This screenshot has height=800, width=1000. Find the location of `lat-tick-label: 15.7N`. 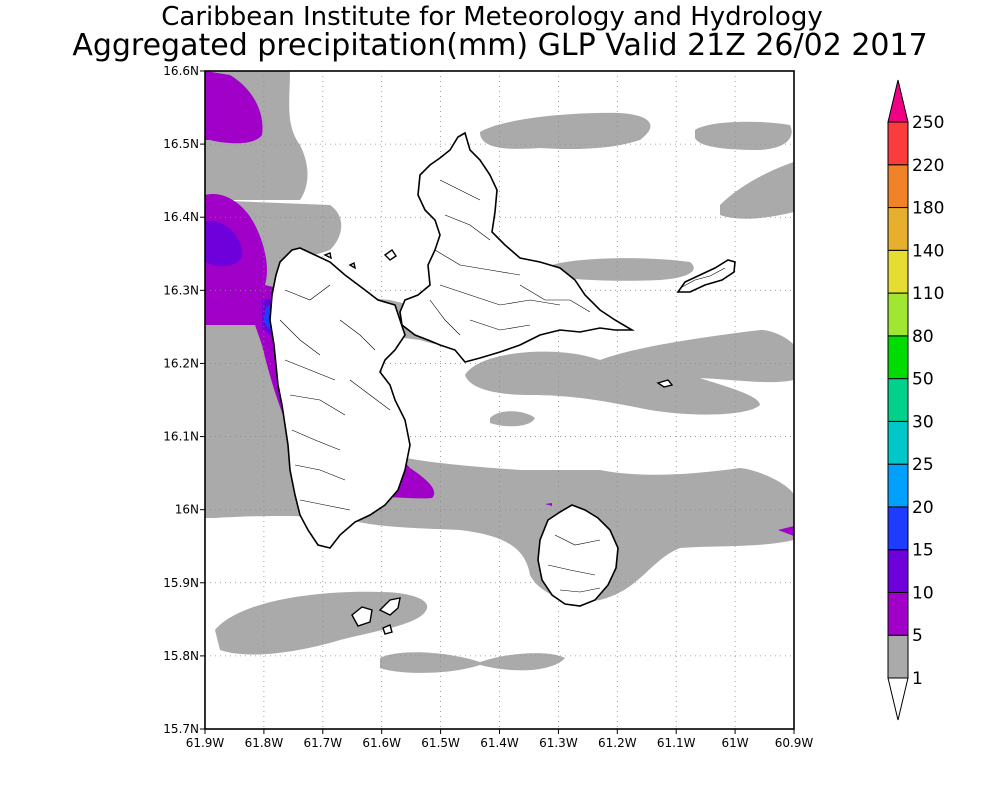

lat-tick-label: 15.7N is located at coordinates (181, 729).